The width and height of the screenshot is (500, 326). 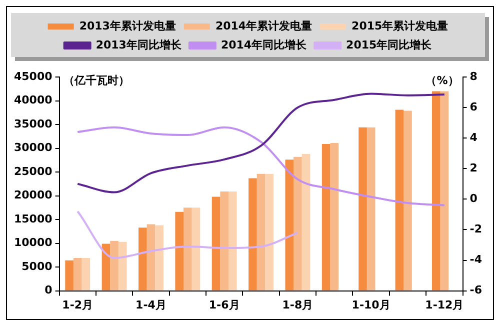 I want to click on y2-tick-label: -2, so click(x=476, y=229).